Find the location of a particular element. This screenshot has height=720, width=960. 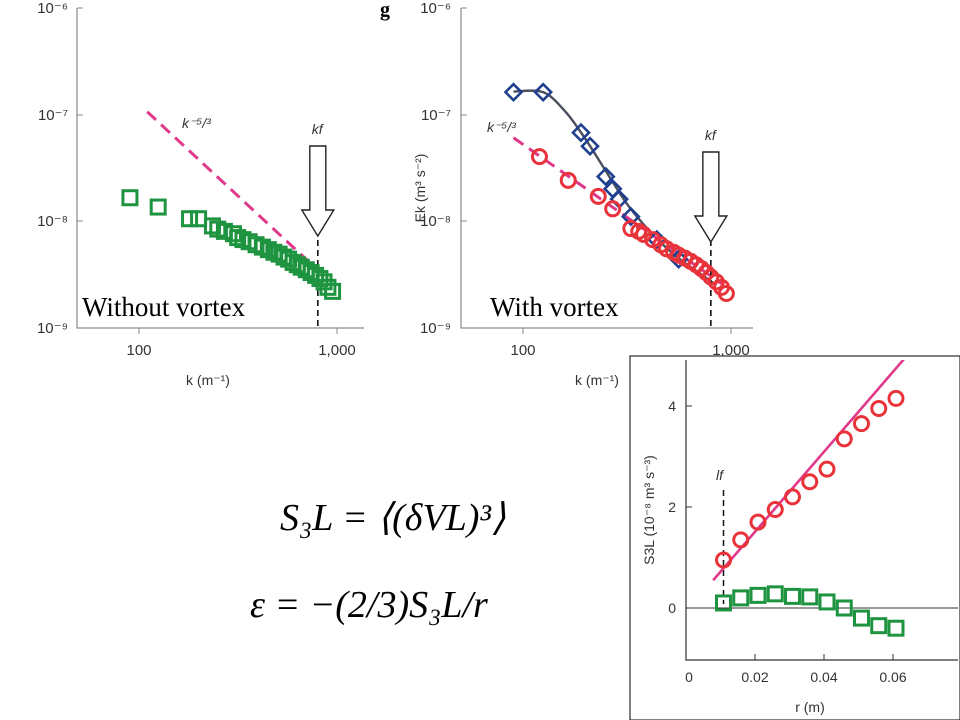

panel-letter: g is located at coordinates (385, 10).